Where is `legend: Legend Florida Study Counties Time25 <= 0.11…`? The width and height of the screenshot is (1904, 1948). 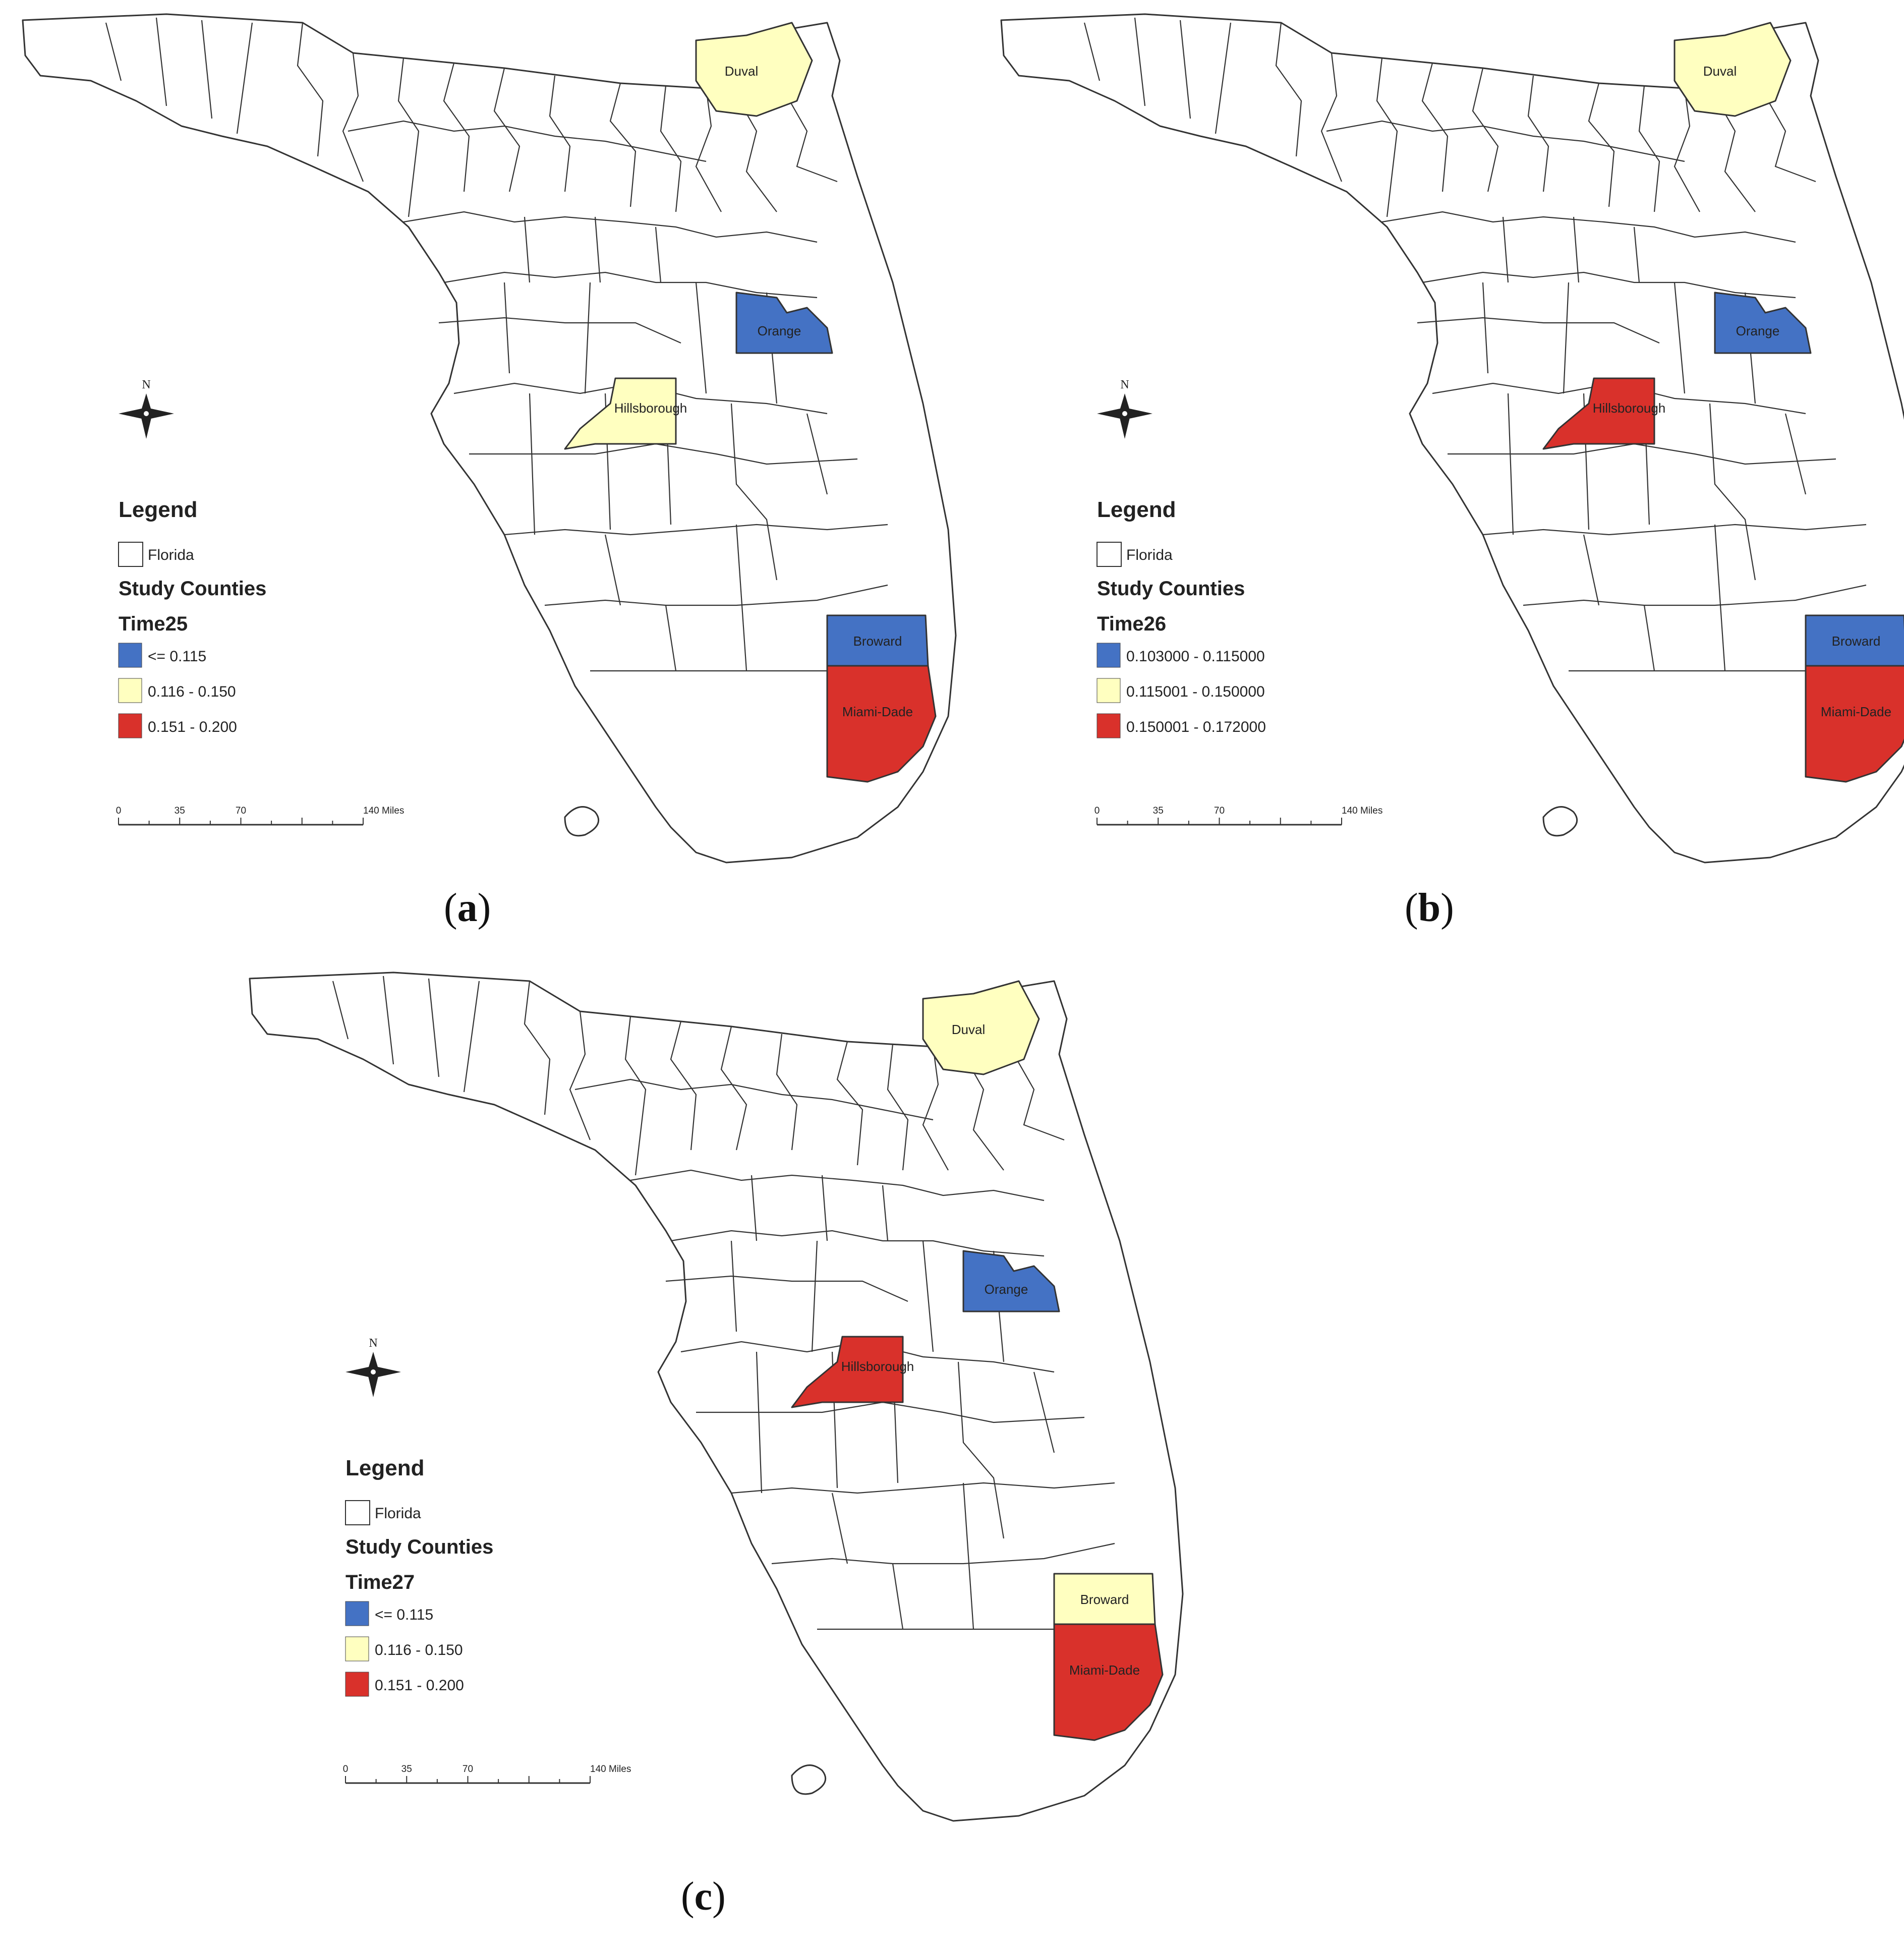 legend: Legend Florida Study Counties Time25 <= 0.11… is located at coordinates (192, 617).